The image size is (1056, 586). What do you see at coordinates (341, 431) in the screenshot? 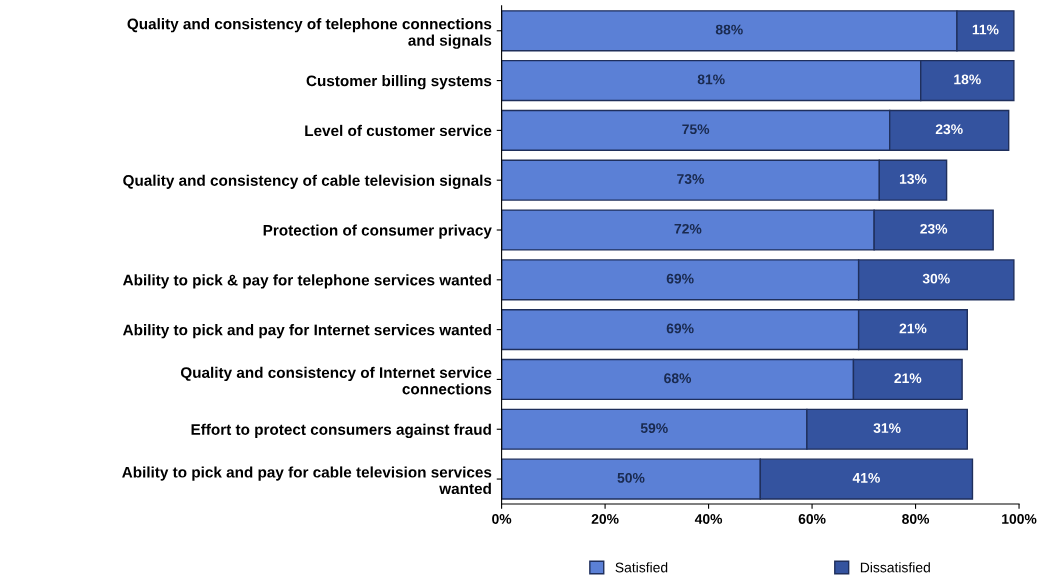
I see `y-tick-label: Effort to protect consumers against fraud` at bounding box center [341, 431].